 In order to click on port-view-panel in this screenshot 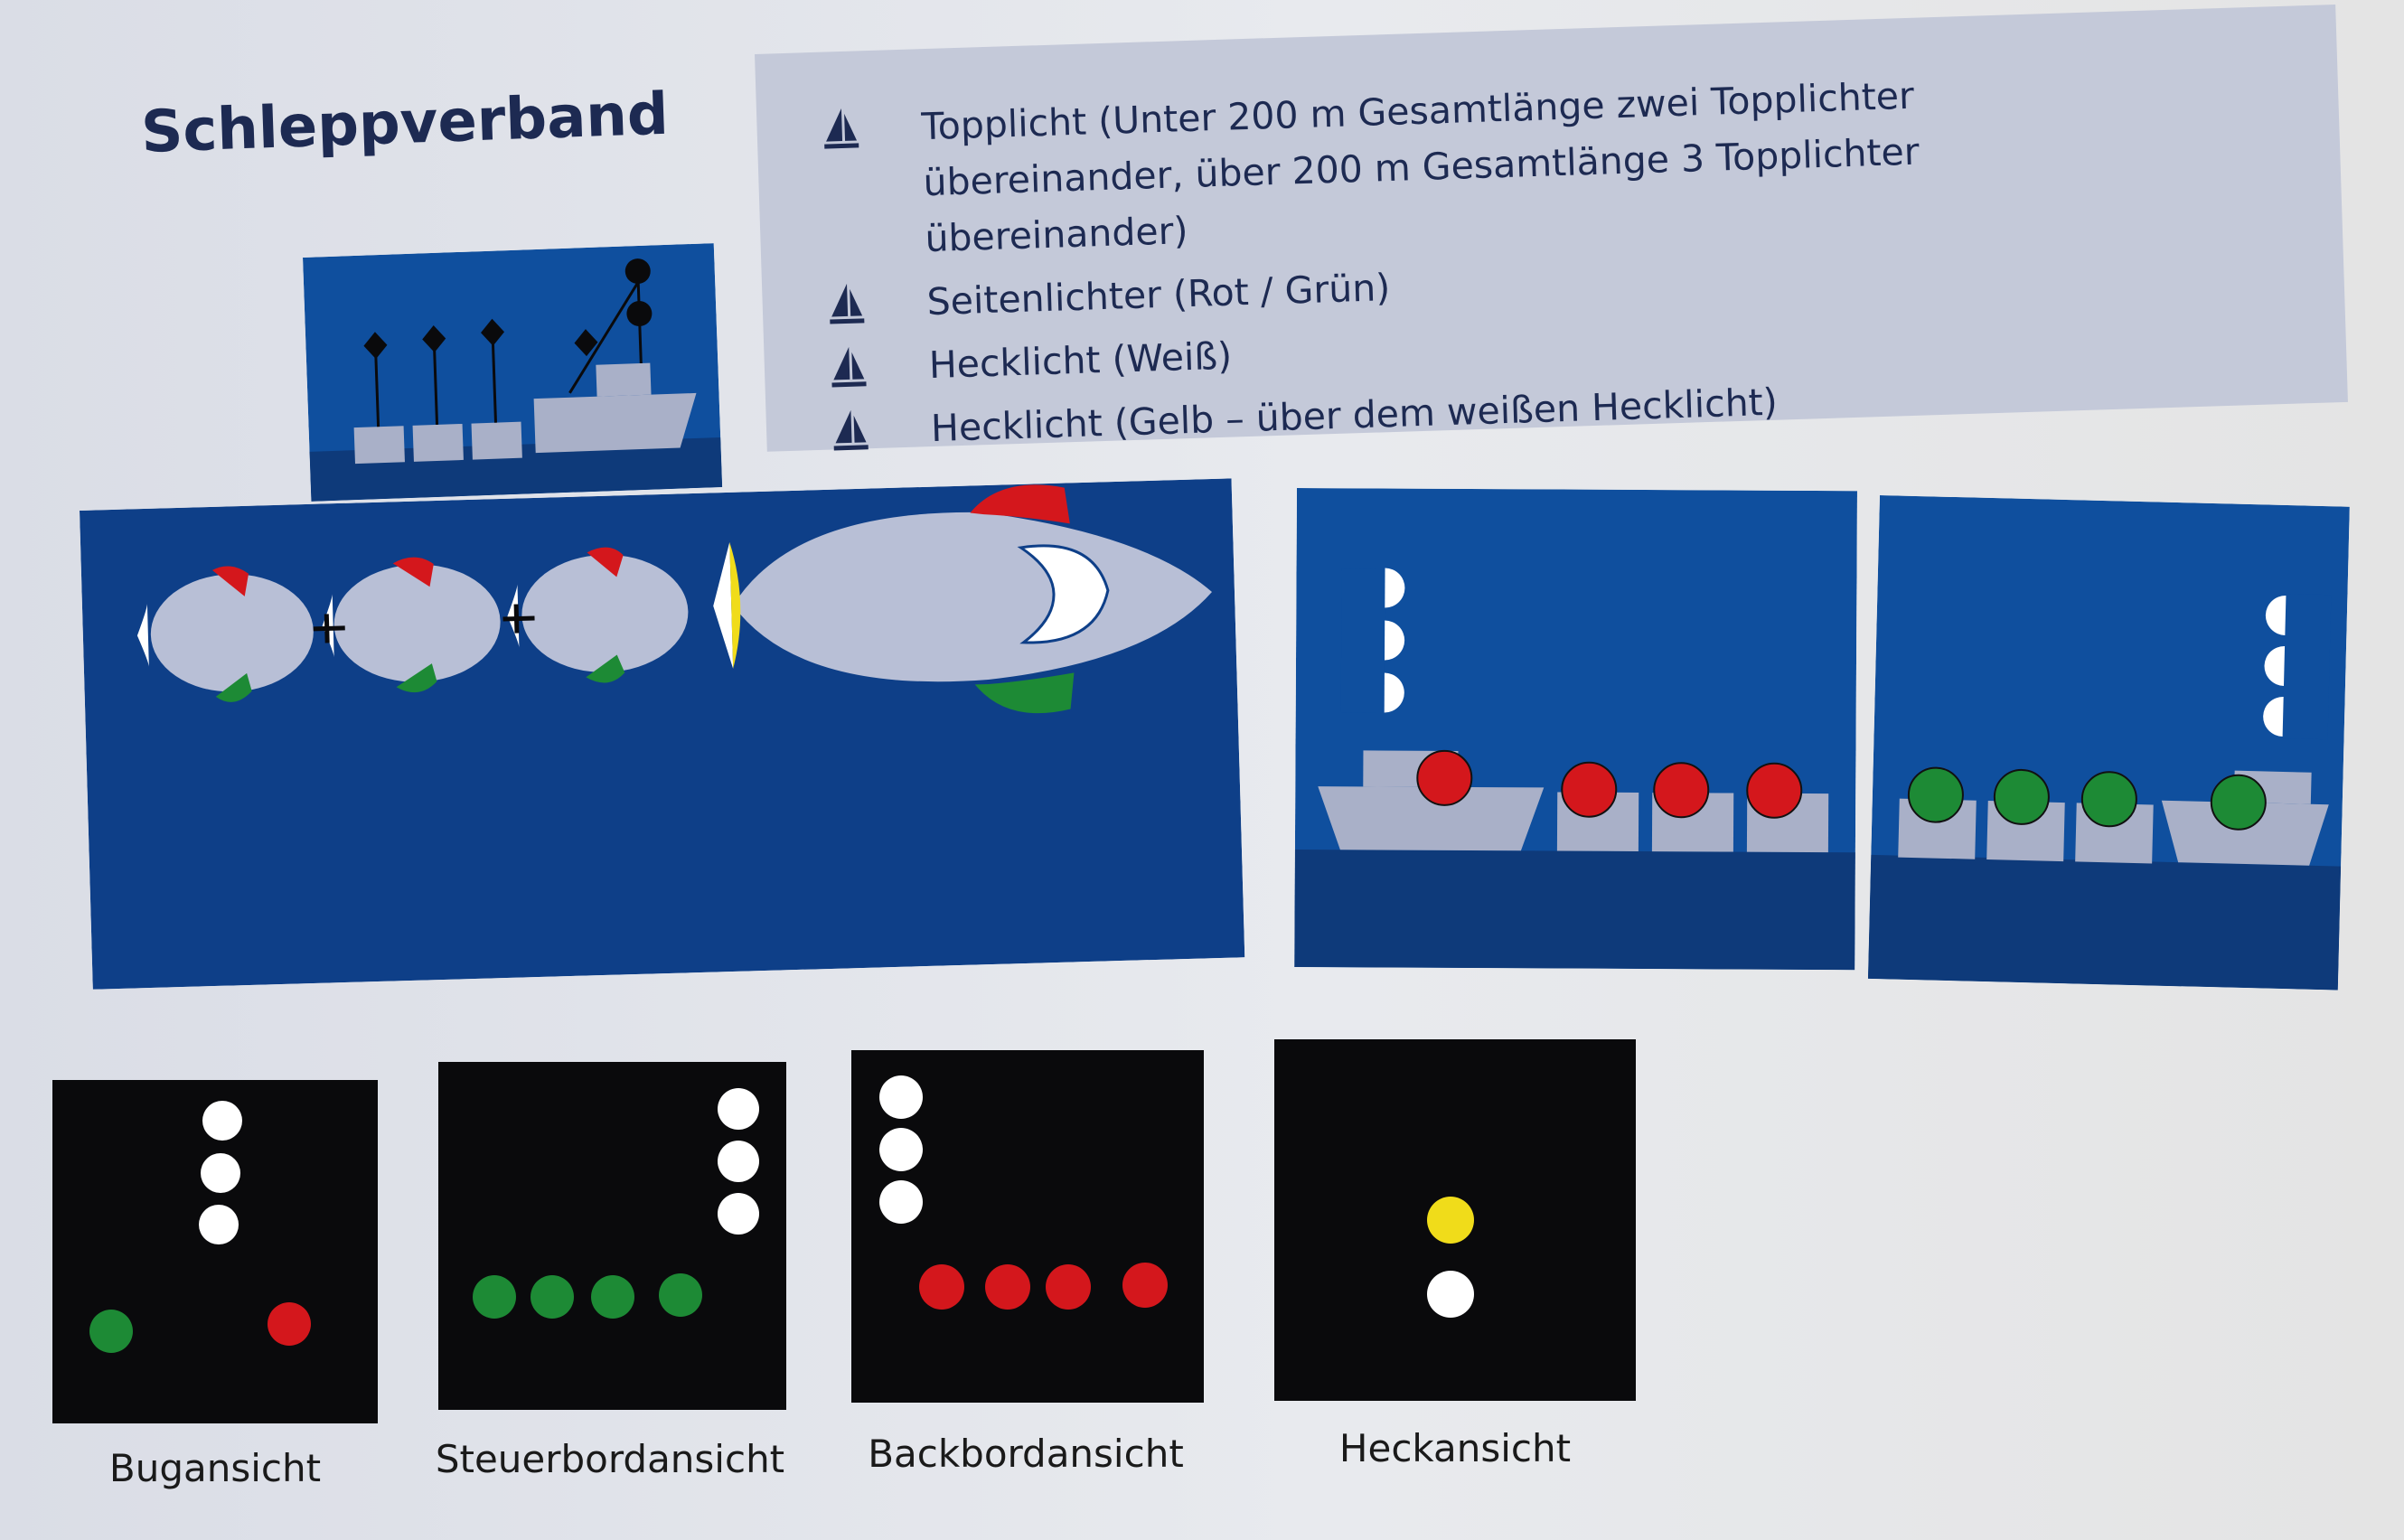, I will do `click(1027, 1226)`.